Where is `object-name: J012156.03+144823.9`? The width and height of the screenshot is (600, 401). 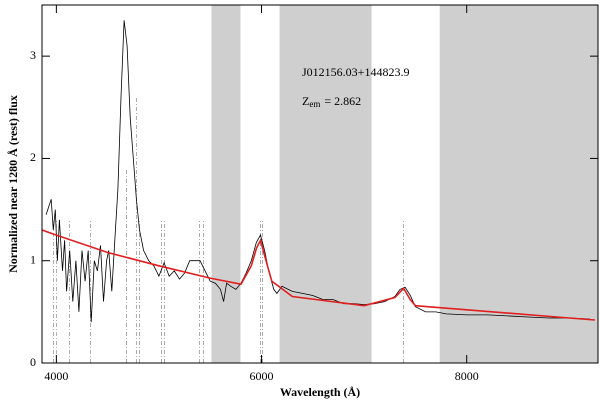 object-name: J012156.03+144823.9 is located at coordinates (355, 72).